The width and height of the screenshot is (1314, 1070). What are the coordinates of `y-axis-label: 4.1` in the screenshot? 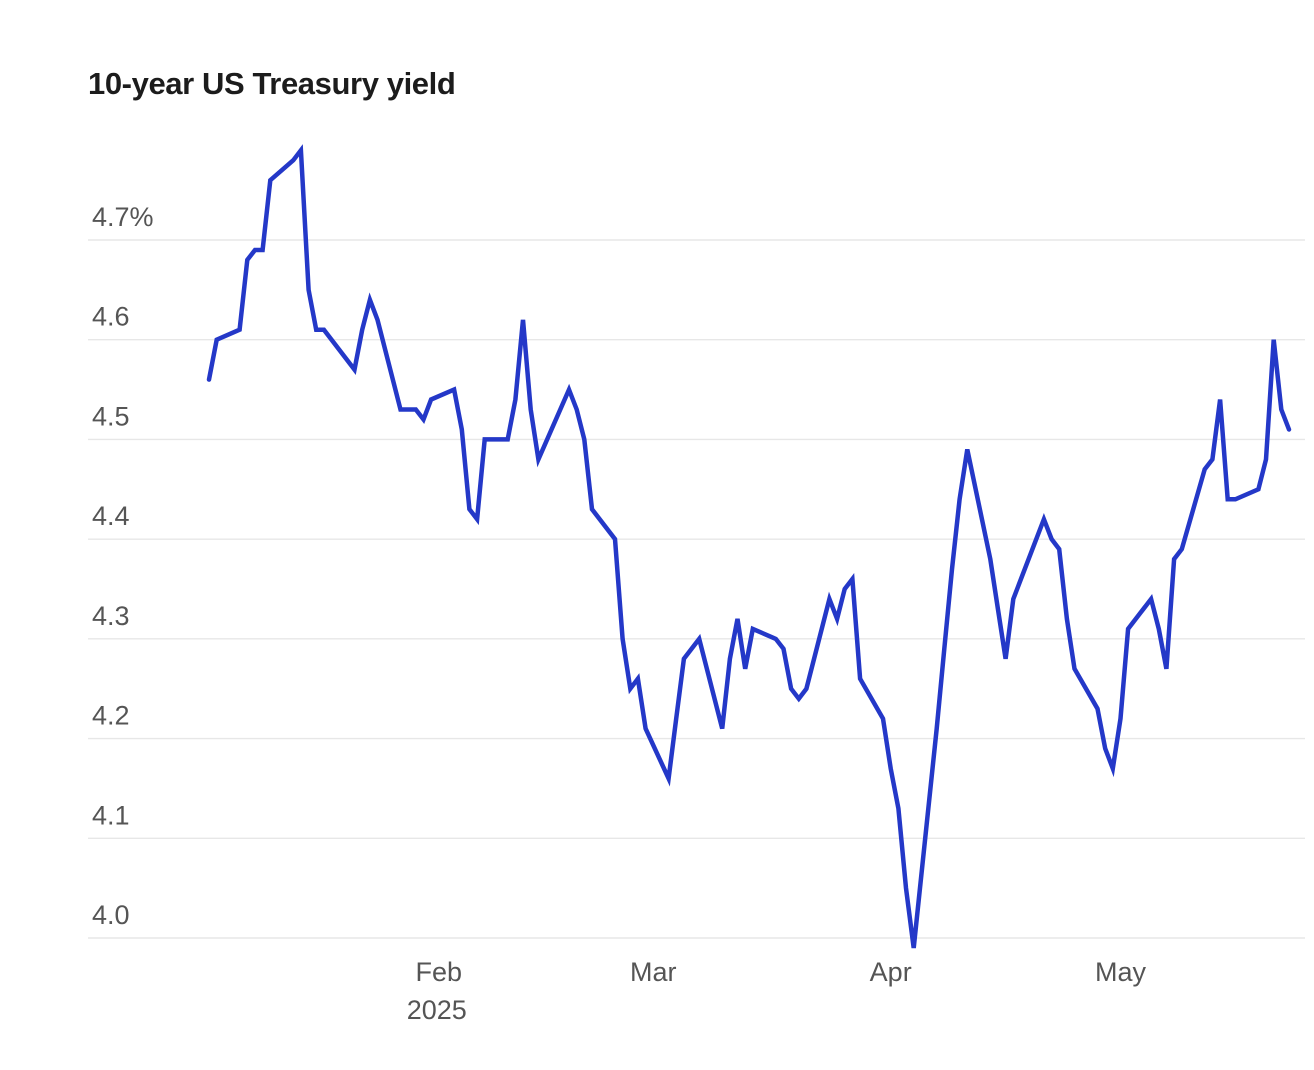 It's located at (111, 815).